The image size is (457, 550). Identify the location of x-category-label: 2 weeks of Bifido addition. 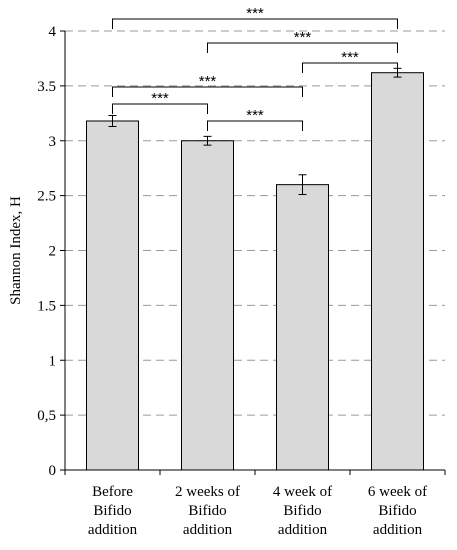
(207, 511).